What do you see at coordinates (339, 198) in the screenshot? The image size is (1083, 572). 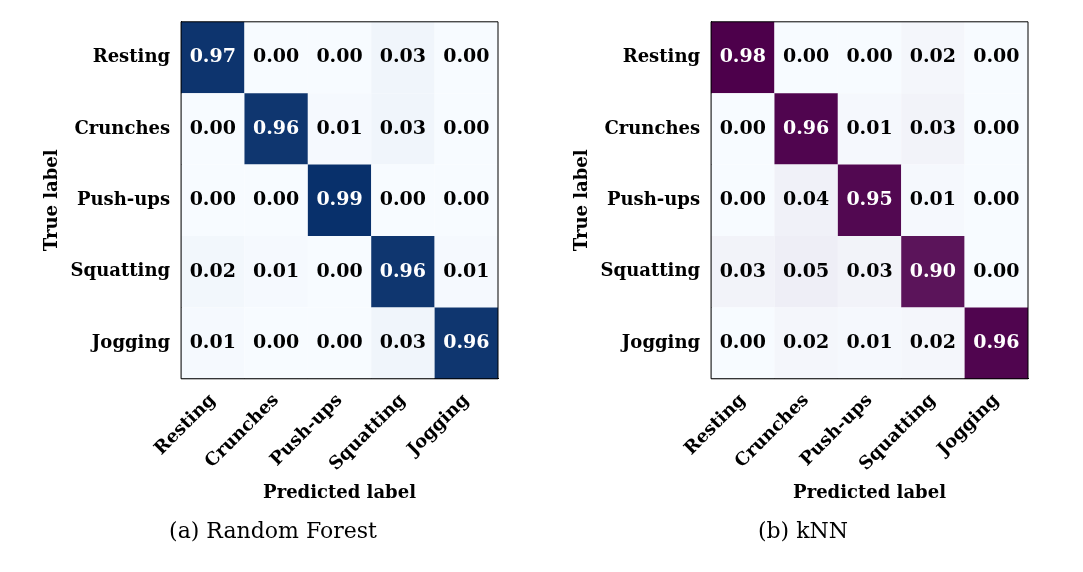 I see `data-label: 0.99` at bounding box center [339, 198].